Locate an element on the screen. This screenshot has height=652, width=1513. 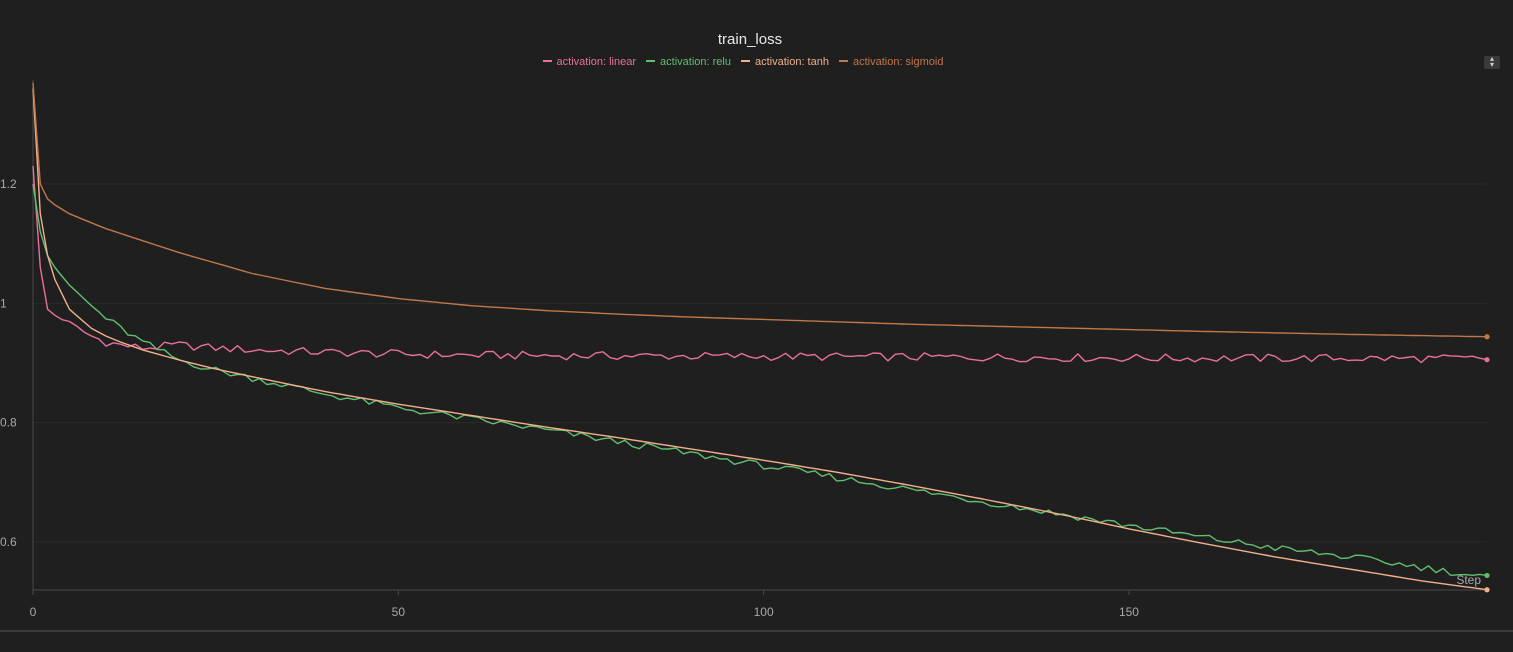
legend-label: activation: sigmoid is located at coordinates (898, 62).